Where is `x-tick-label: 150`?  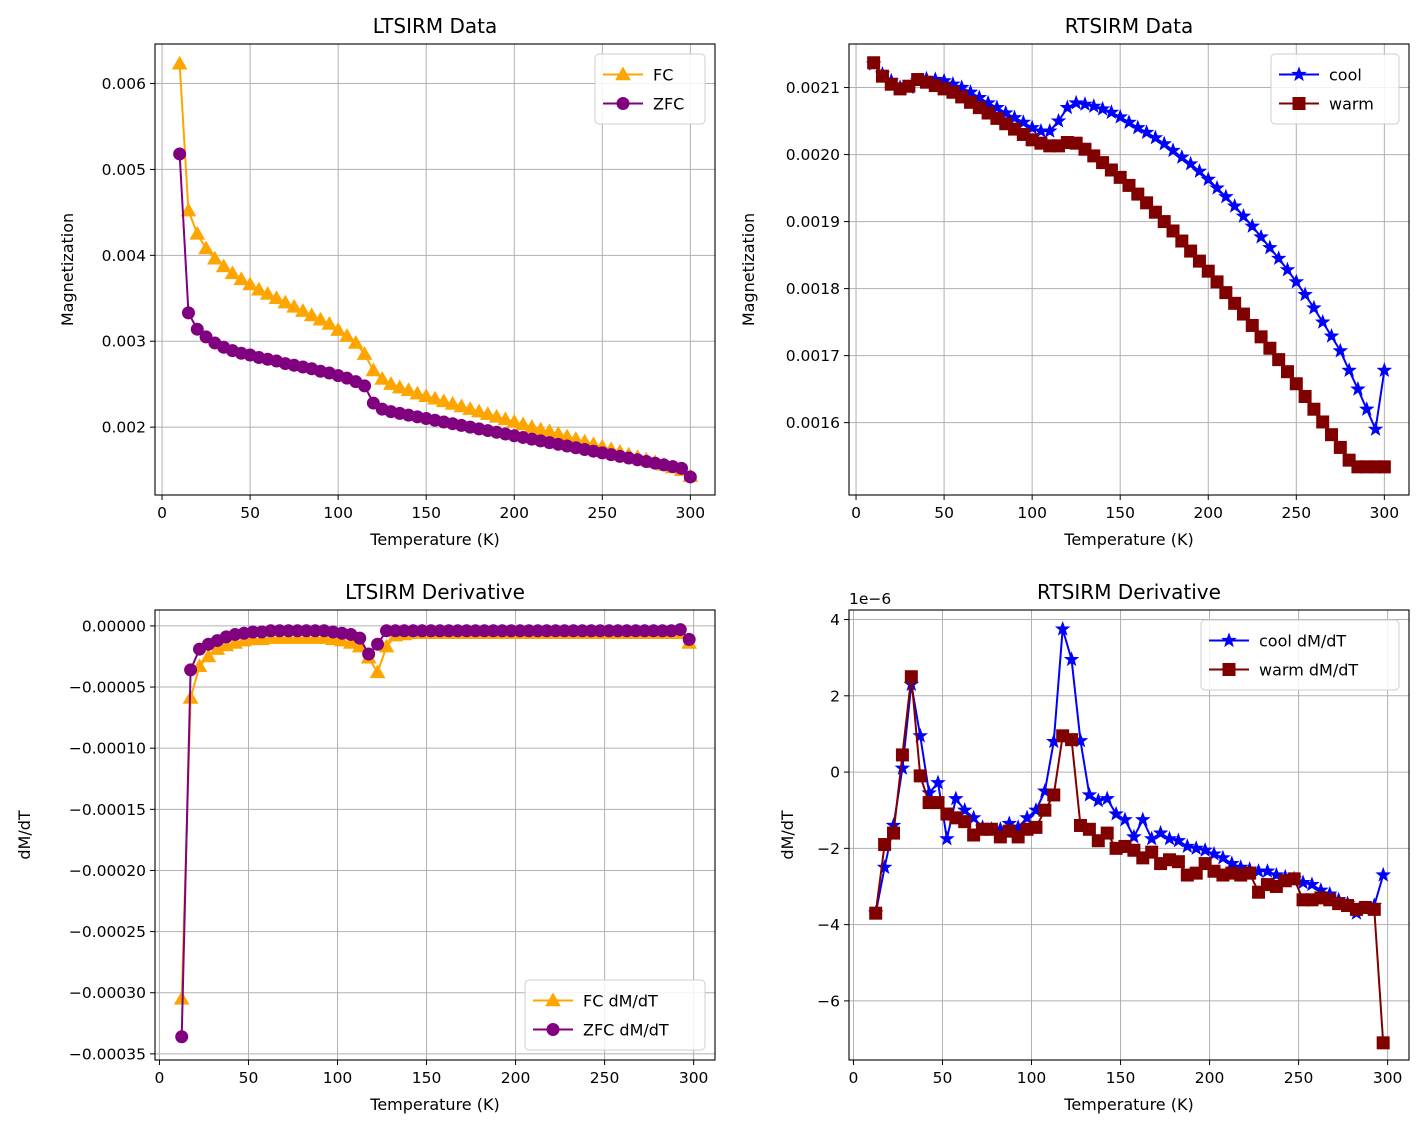 x-tick-label: 150 is located at coordinates (426, 513).